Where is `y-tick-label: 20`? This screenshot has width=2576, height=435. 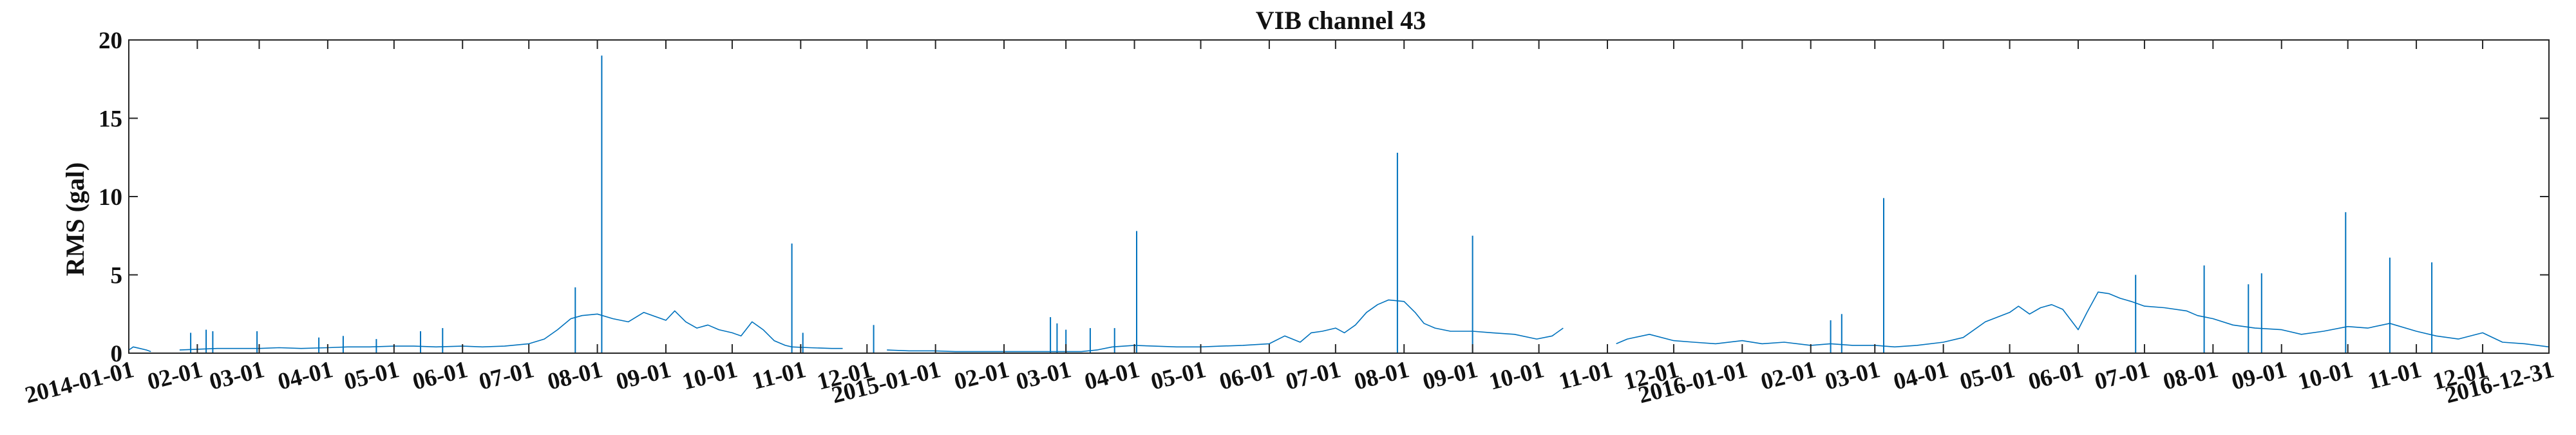 y-tick-label: 20 is located at coordinates (111, 41).